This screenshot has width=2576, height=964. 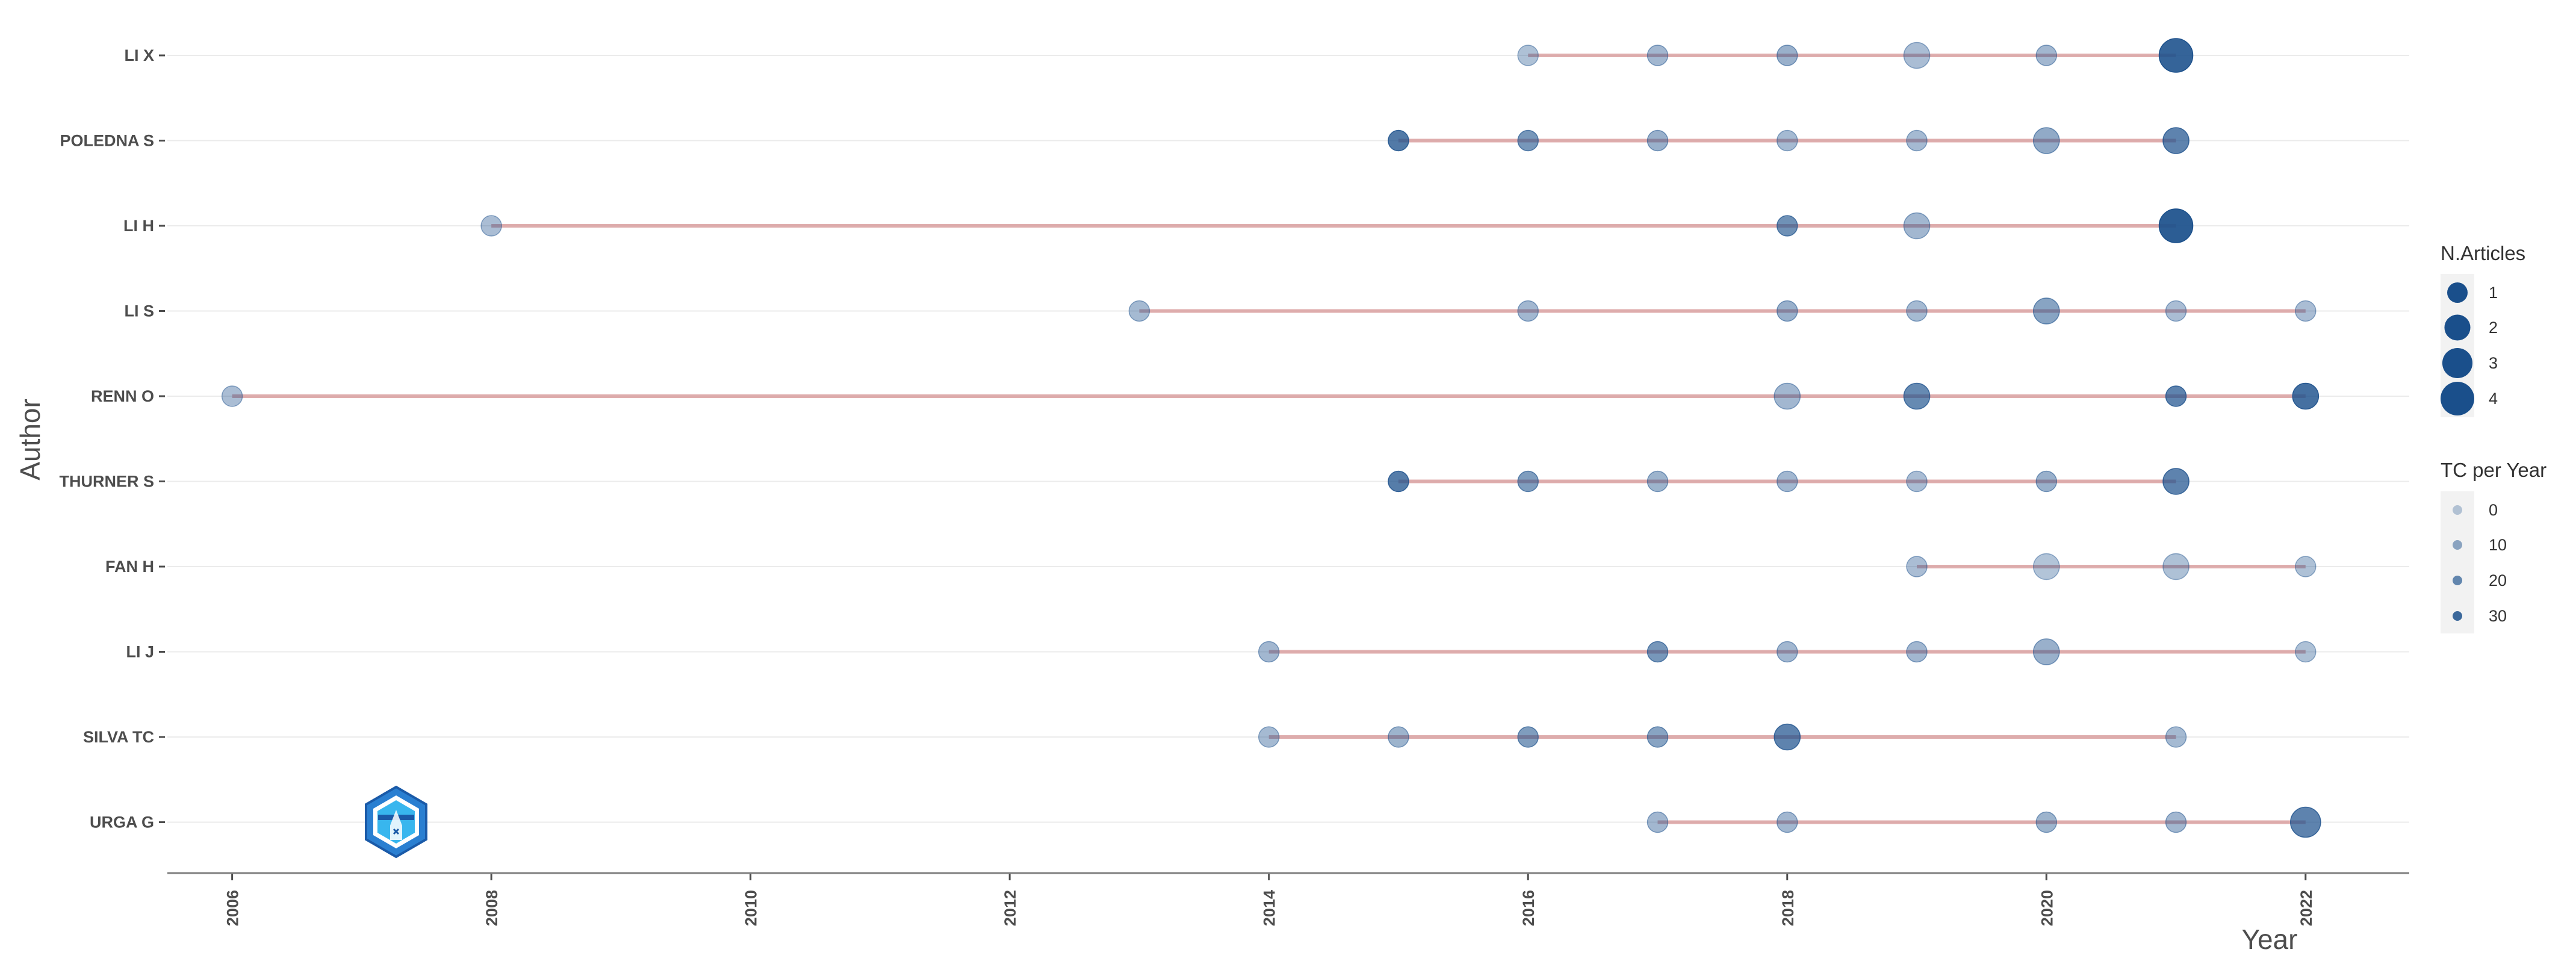 What do you see at coordinates (1528, 55) in the screenshot?
I see `point-li-x-2016` at bounding box center [1528, 55].